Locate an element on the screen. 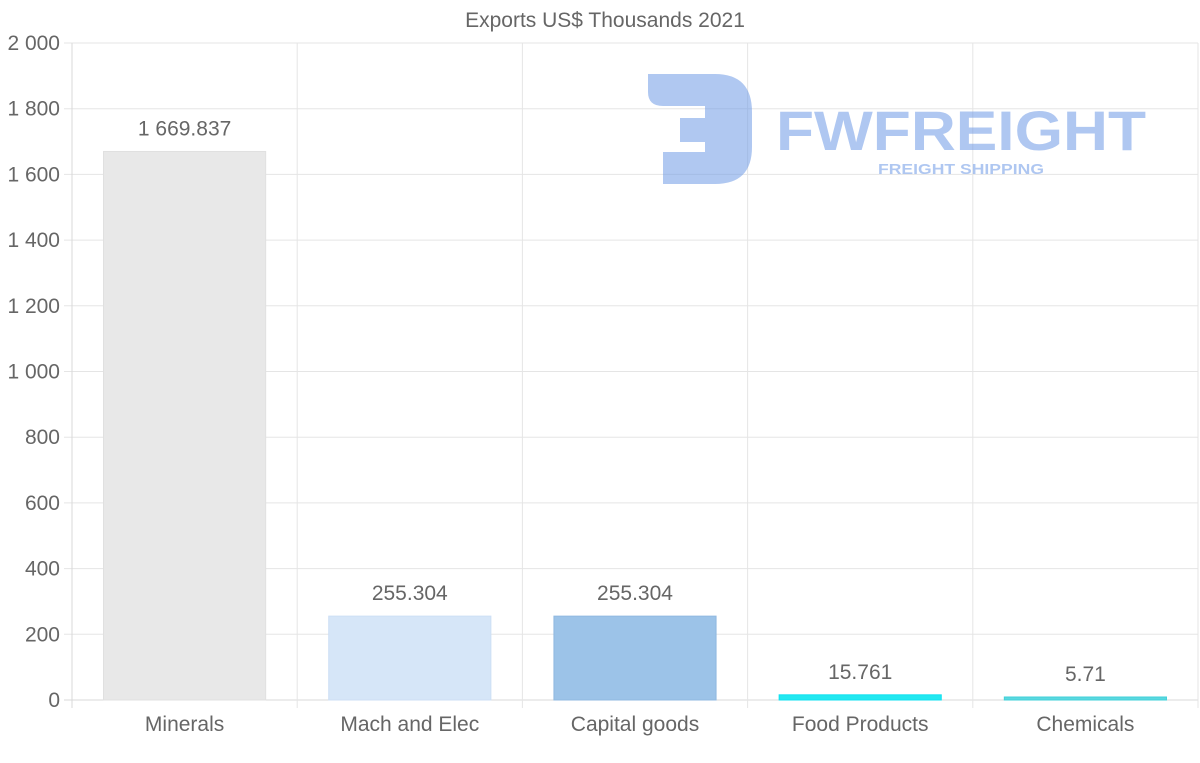  y-tick-label: 1 400 is located at coordinates (33, 240).